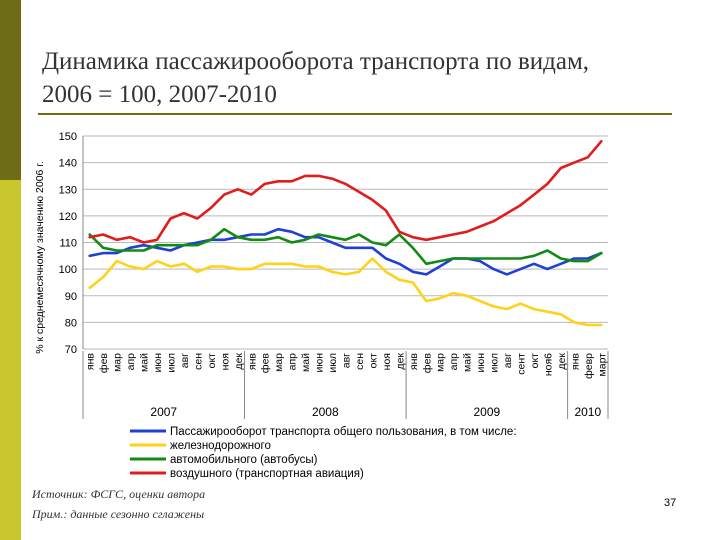  What do you see at coordinates (486, 412) in the screenshot?
I see `year-label: 2009` at bounding box center [486, 412].